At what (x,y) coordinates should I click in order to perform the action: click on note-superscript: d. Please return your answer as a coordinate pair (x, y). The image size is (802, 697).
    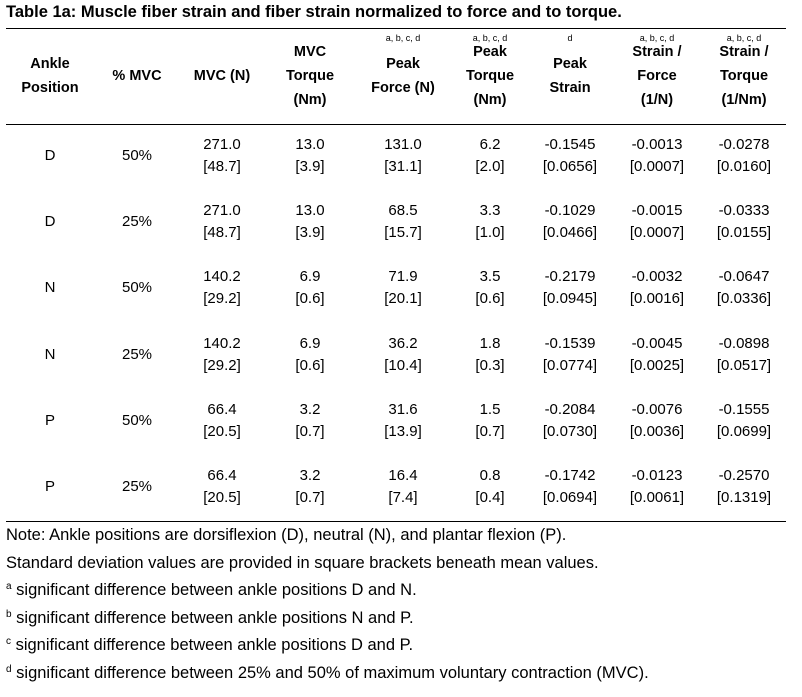
    Looking at the image, I should click on (9, 669).